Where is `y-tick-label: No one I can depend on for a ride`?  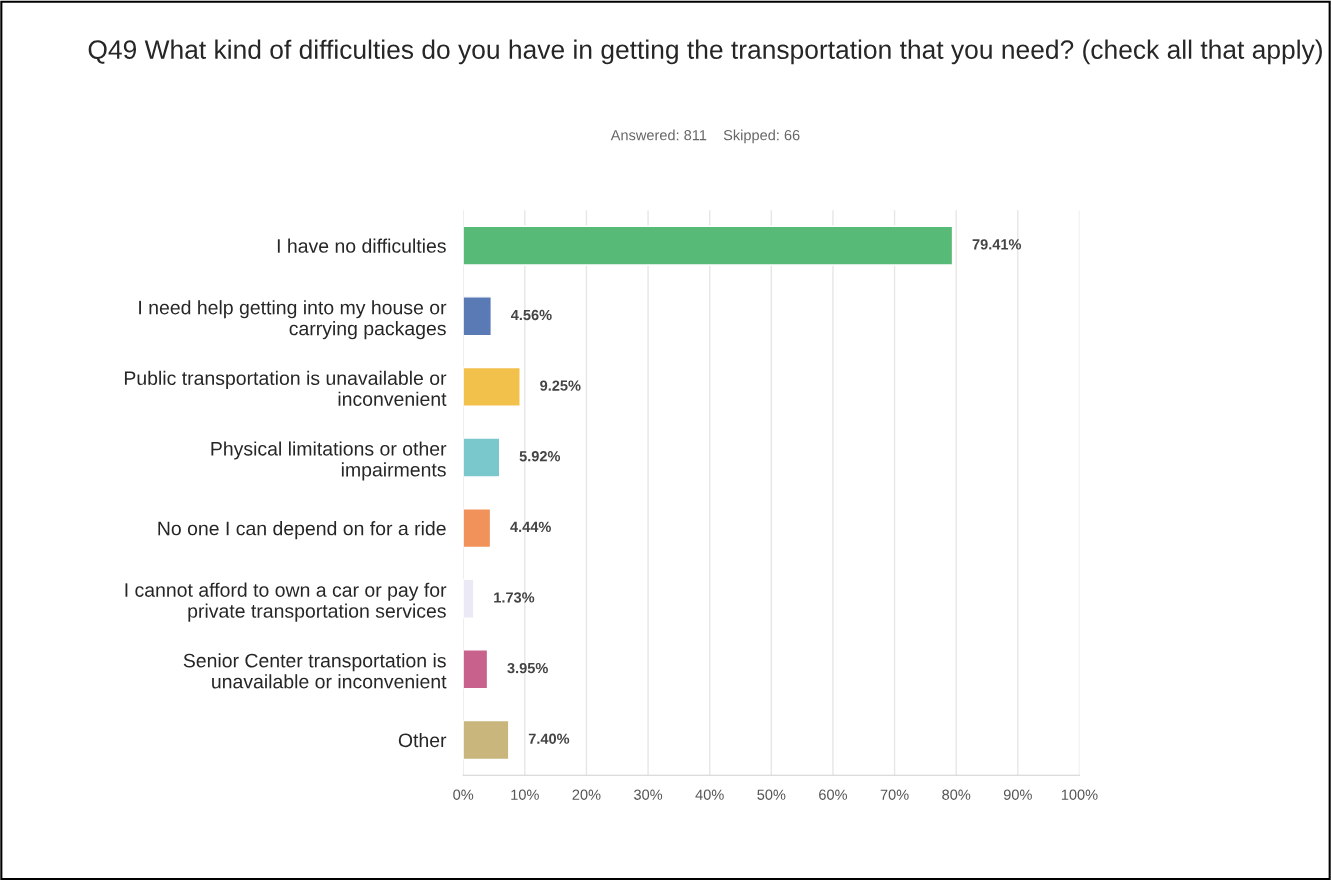 y-tick-label: No one I can depend on for a ride is located at coordinates (302, 530).